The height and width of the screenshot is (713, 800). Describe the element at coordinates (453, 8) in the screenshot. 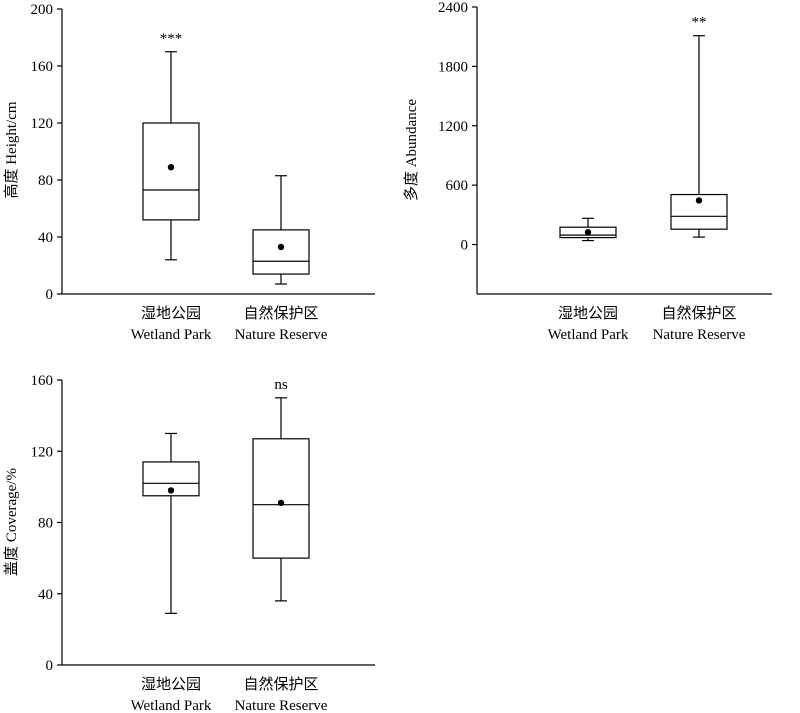

I see `y-tick-label: 2400` at that location.